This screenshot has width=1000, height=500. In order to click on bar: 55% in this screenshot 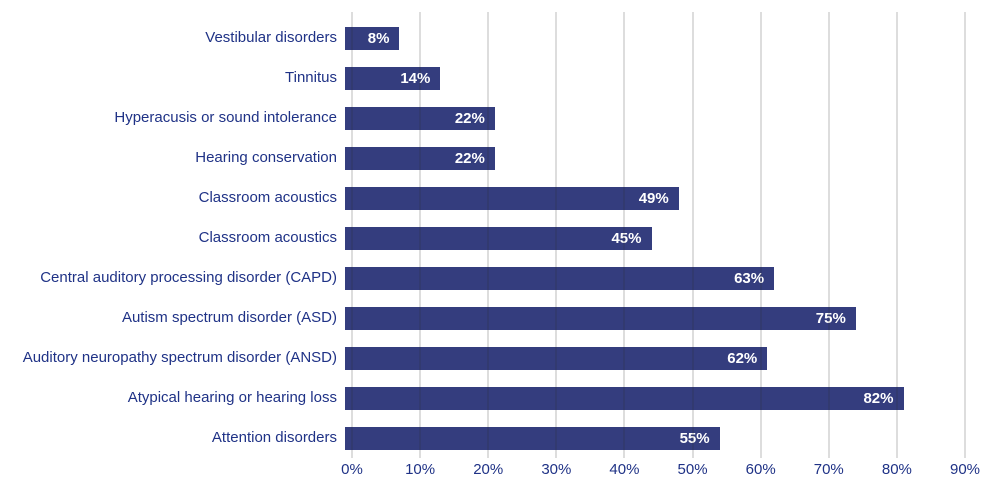, I will do `click(532, 438)`.